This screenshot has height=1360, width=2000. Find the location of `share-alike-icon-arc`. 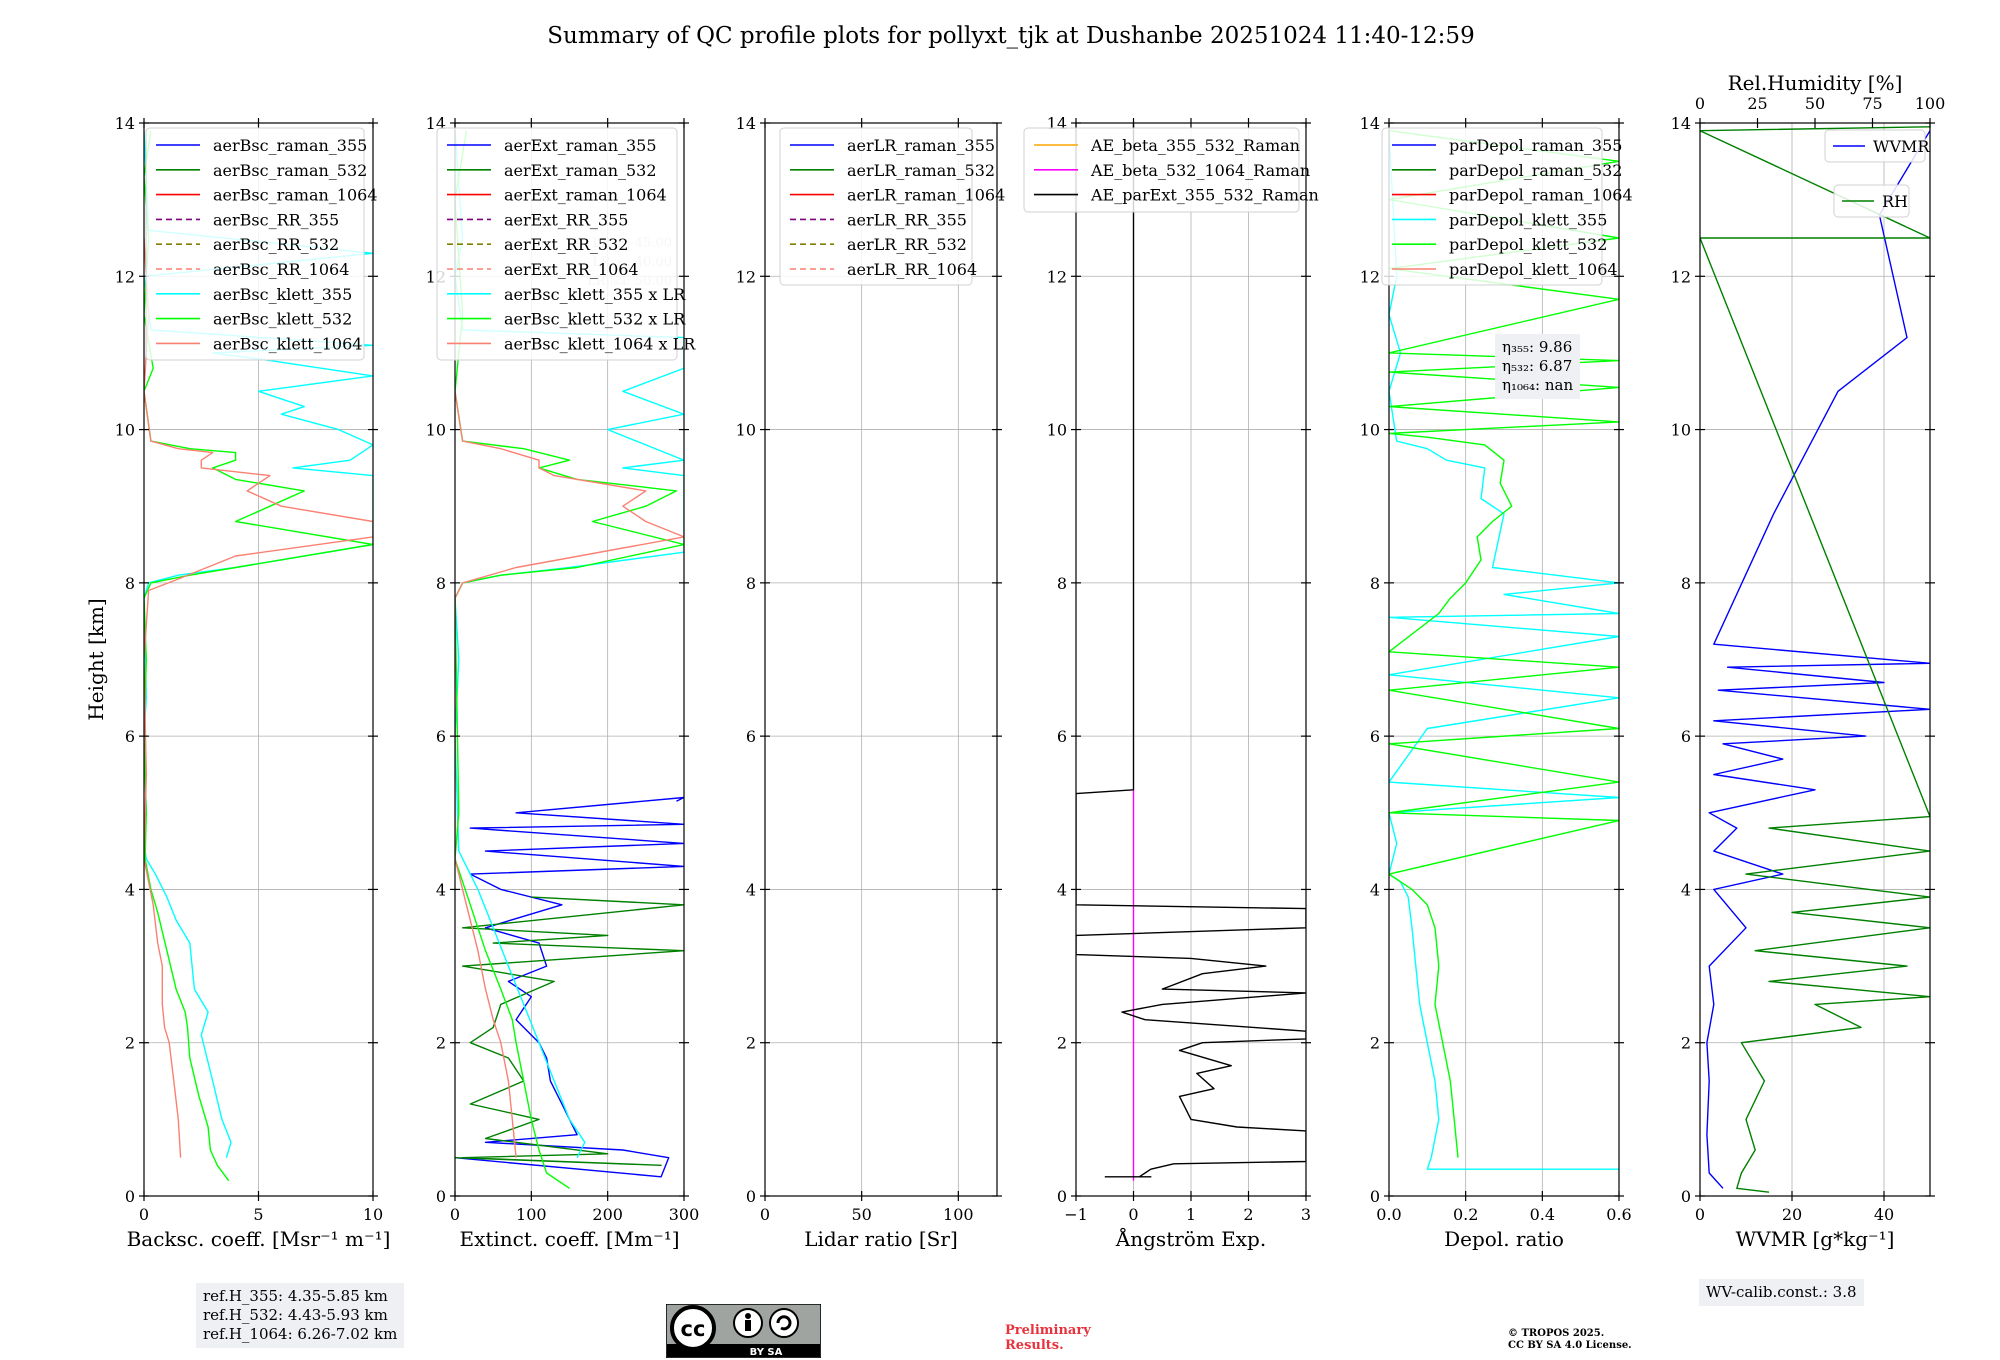

share-alike-icon-arc is located at coordinates (784, 1323).